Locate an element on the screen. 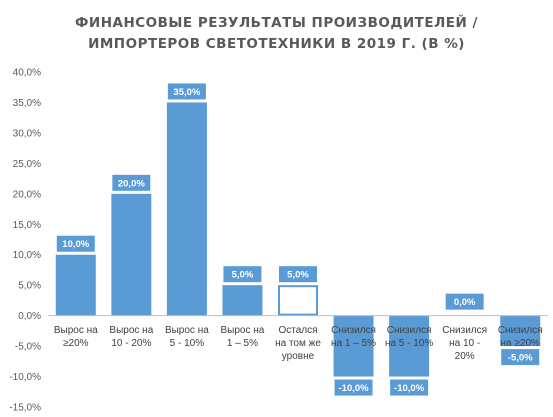 This screenshot has height=417, width=553. data-label: 35,0% is located at coordinates (186, 92).